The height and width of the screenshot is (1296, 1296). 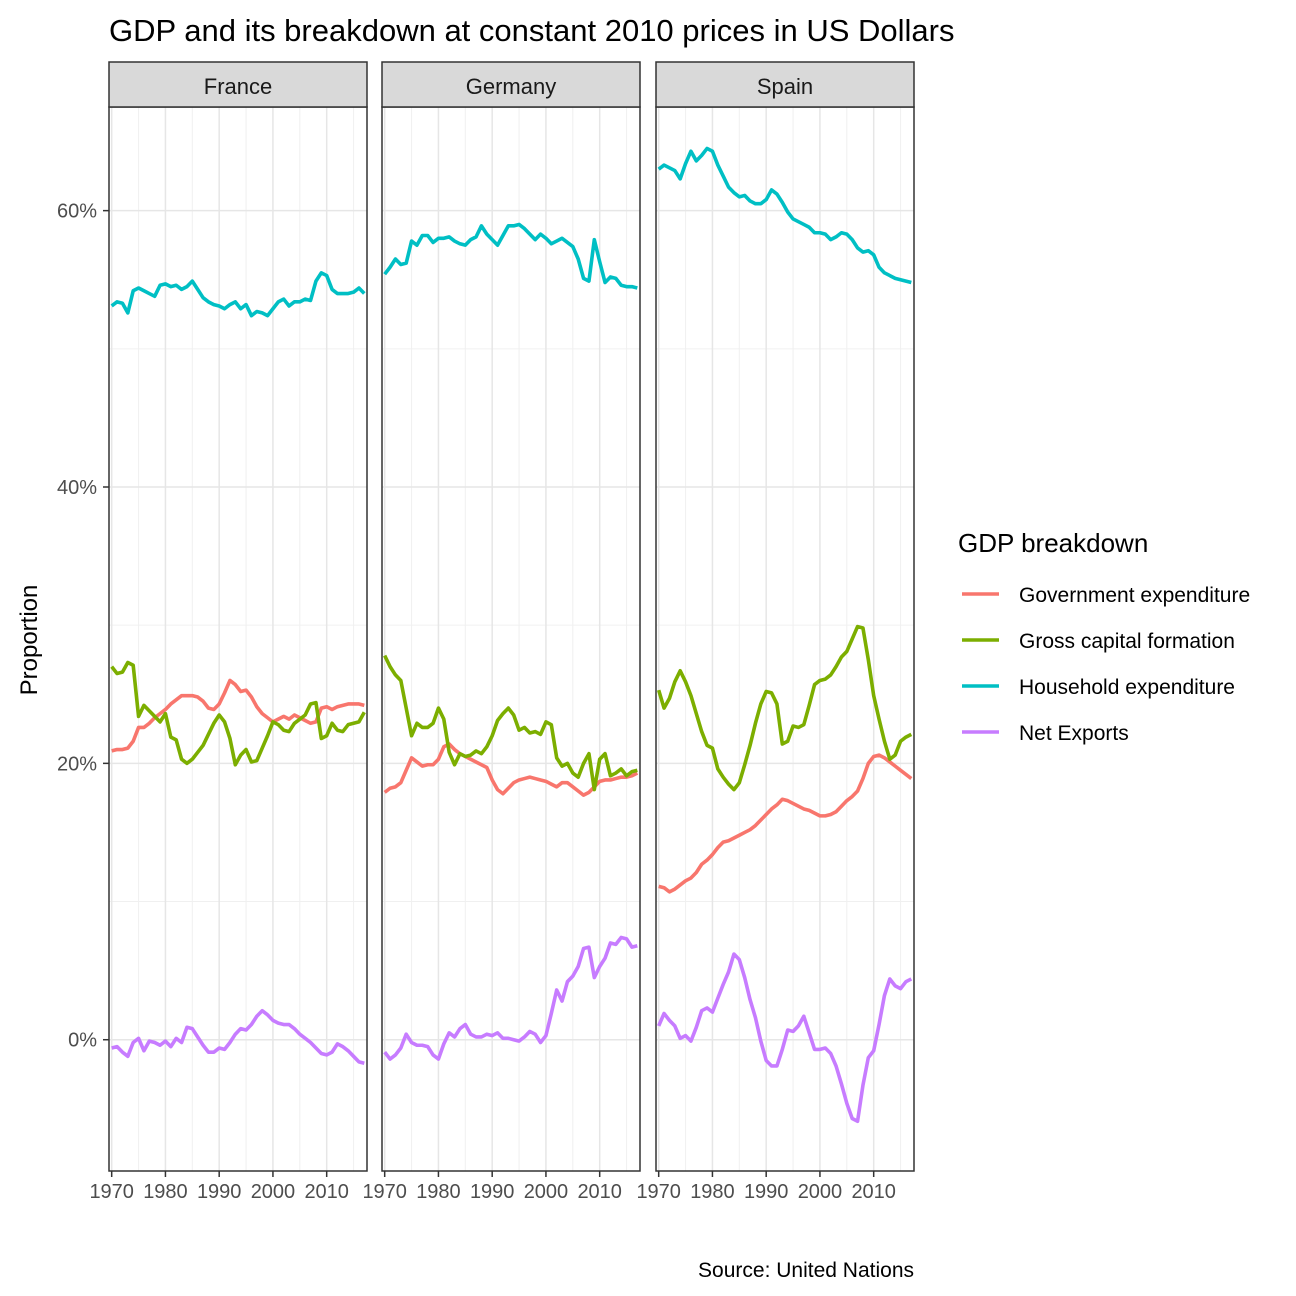 I want to click on legend-title: GDP breakdown, so click(x=1053, y=543).